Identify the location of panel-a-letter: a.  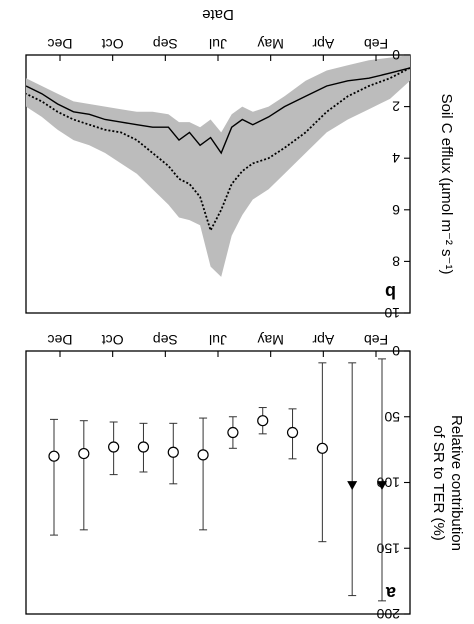
(390, 593).